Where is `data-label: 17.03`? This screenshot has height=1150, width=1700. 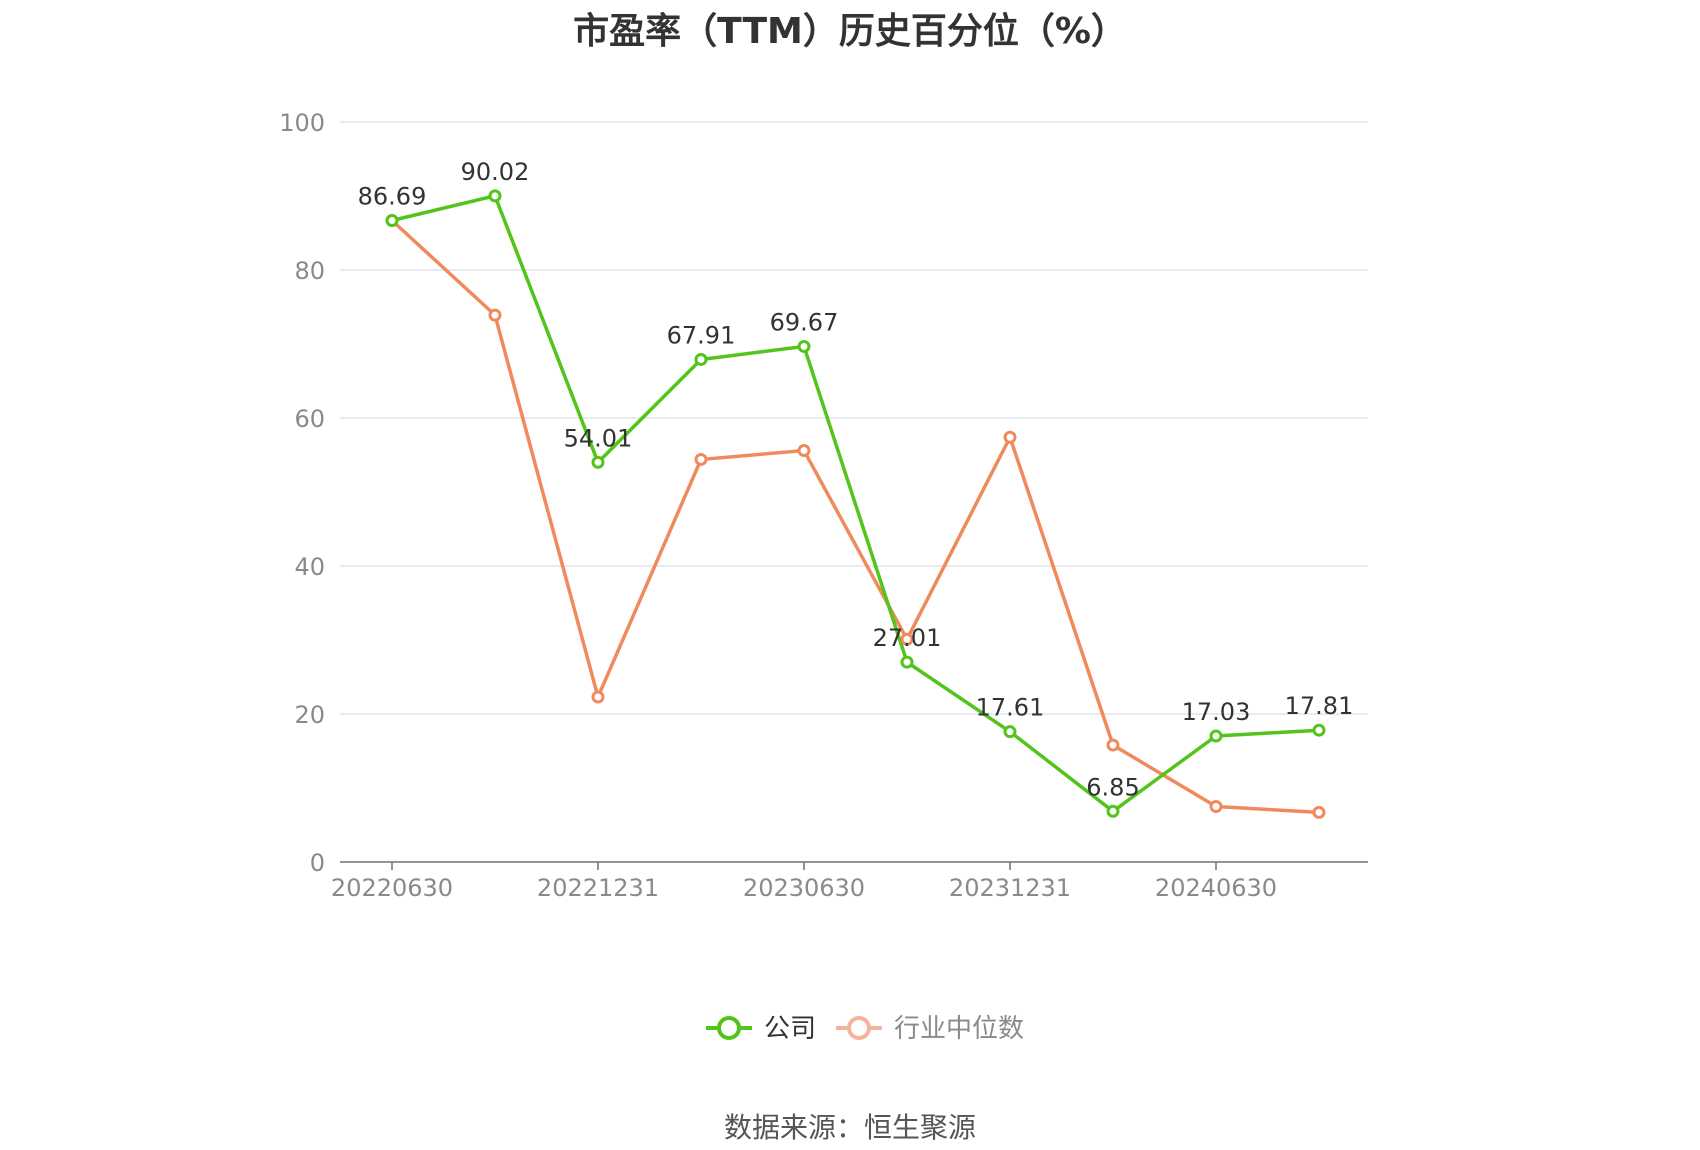
data-label: 17.03 is located at coordinates (1216, 712).